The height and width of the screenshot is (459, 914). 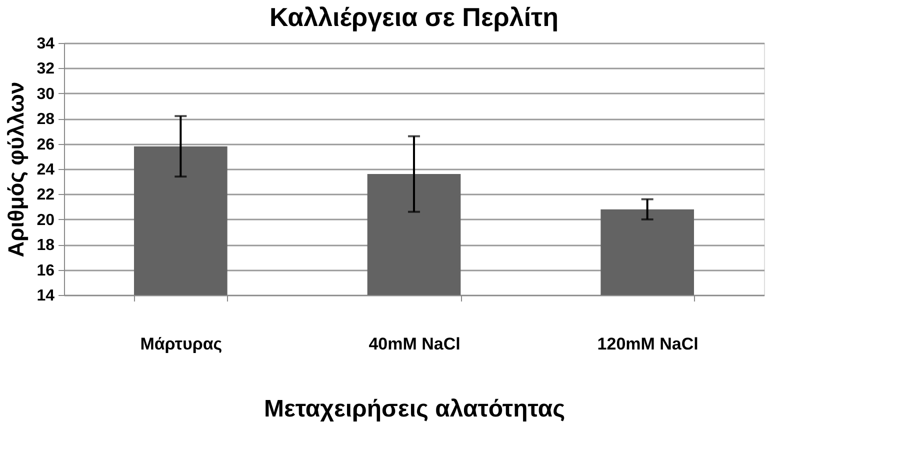 I want to click on y-tick-label: 26, so click(x=45, y=145).